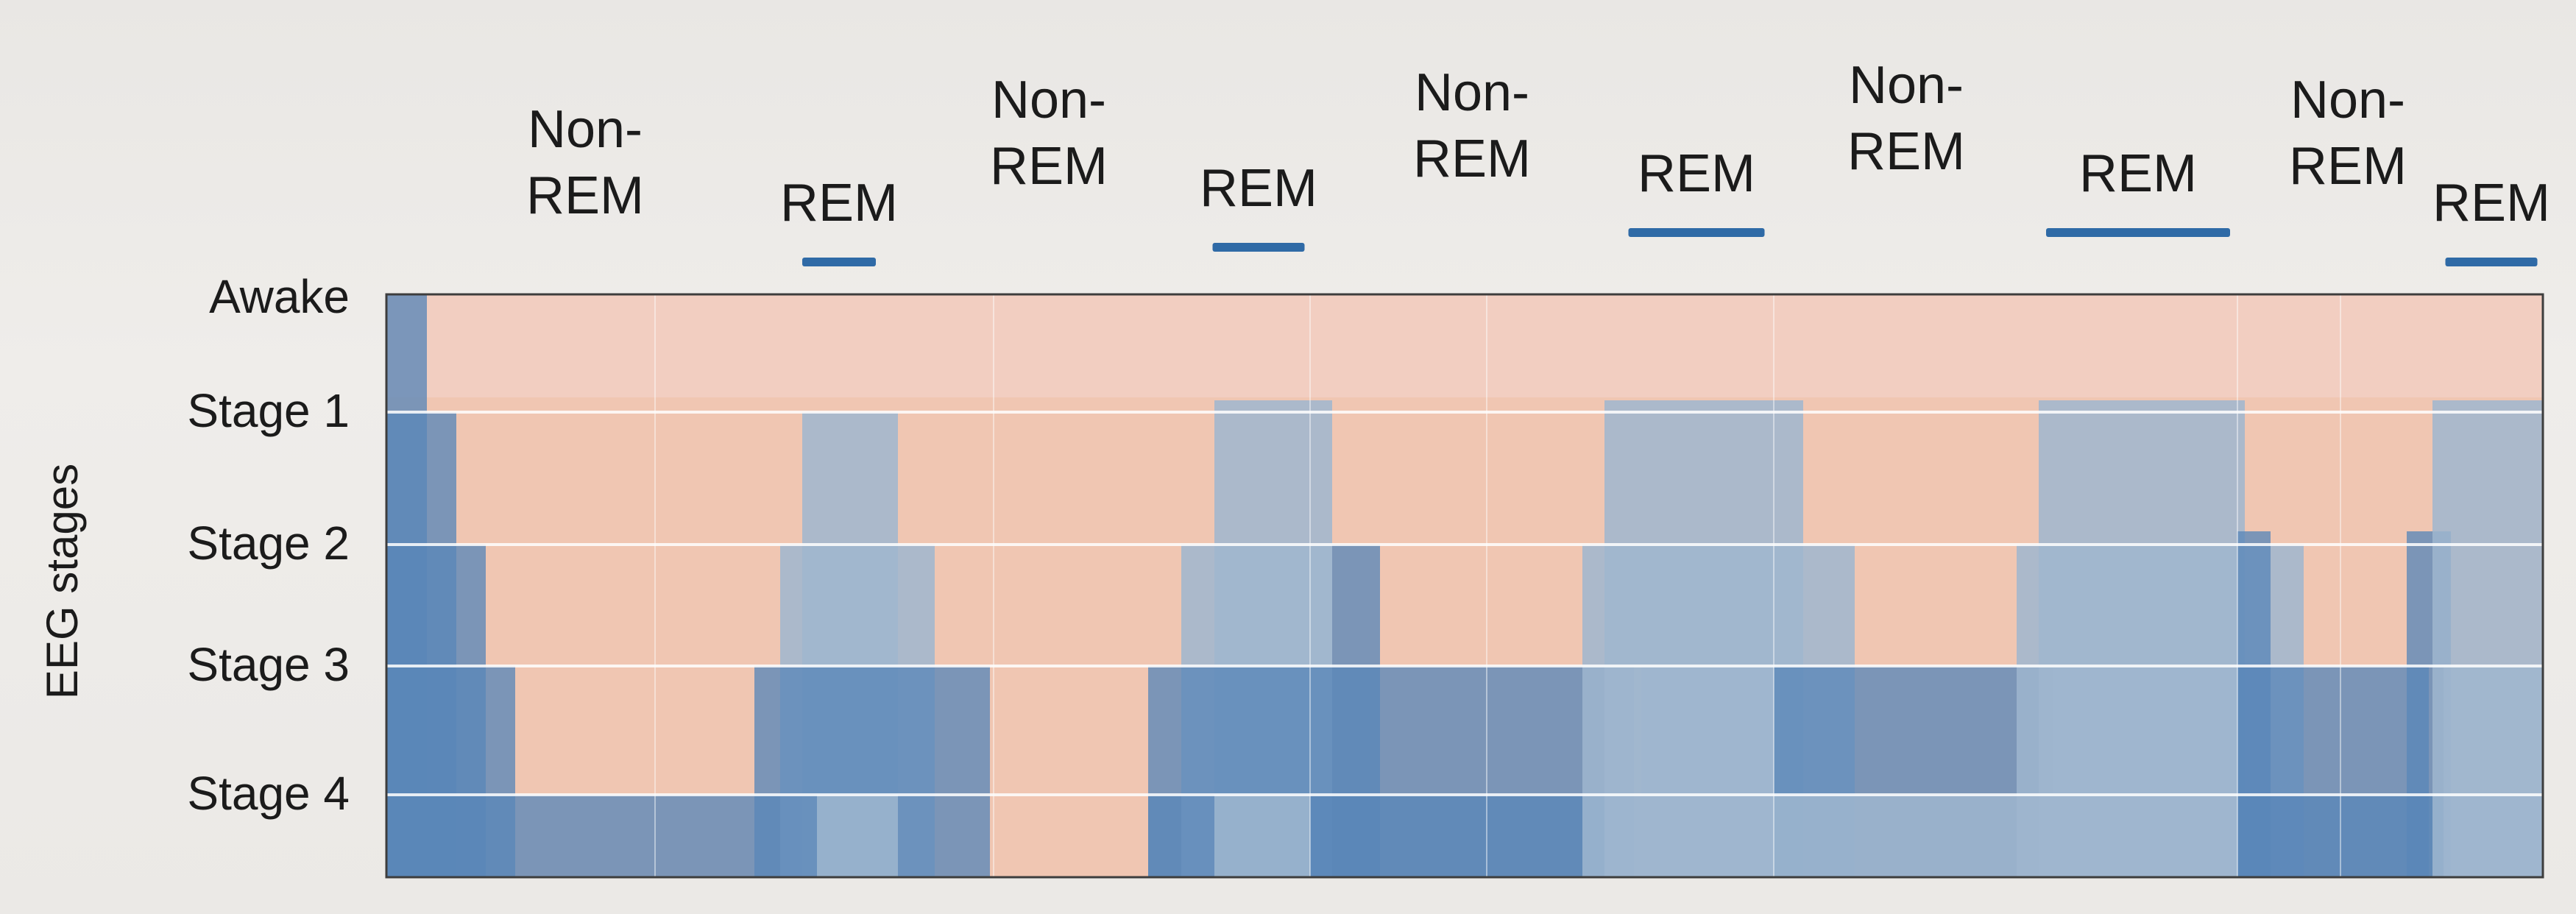 This screenshot has width=2576, height=914. I want to click on y-tick-labels: Awake Stage 1 Stage 2 Stage 3 Stage 4, so click(268, 545).